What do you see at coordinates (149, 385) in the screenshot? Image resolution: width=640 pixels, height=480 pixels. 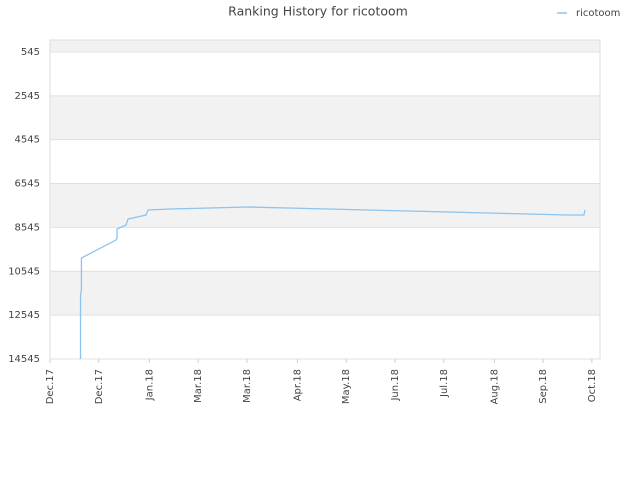 I see `x-tick-label: Jan.18` at bounding box center [149, 385].